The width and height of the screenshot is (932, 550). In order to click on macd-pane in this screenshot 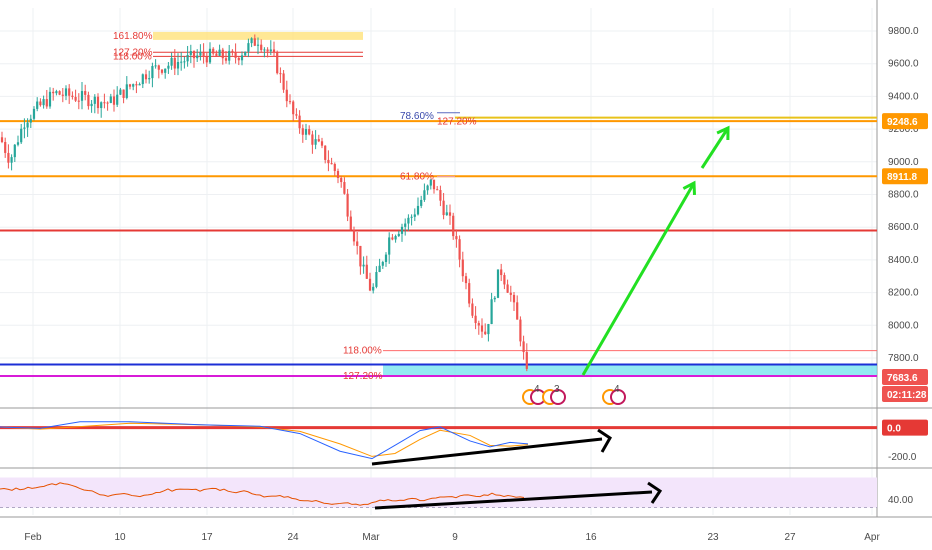, I will do `click(438, 443)`.